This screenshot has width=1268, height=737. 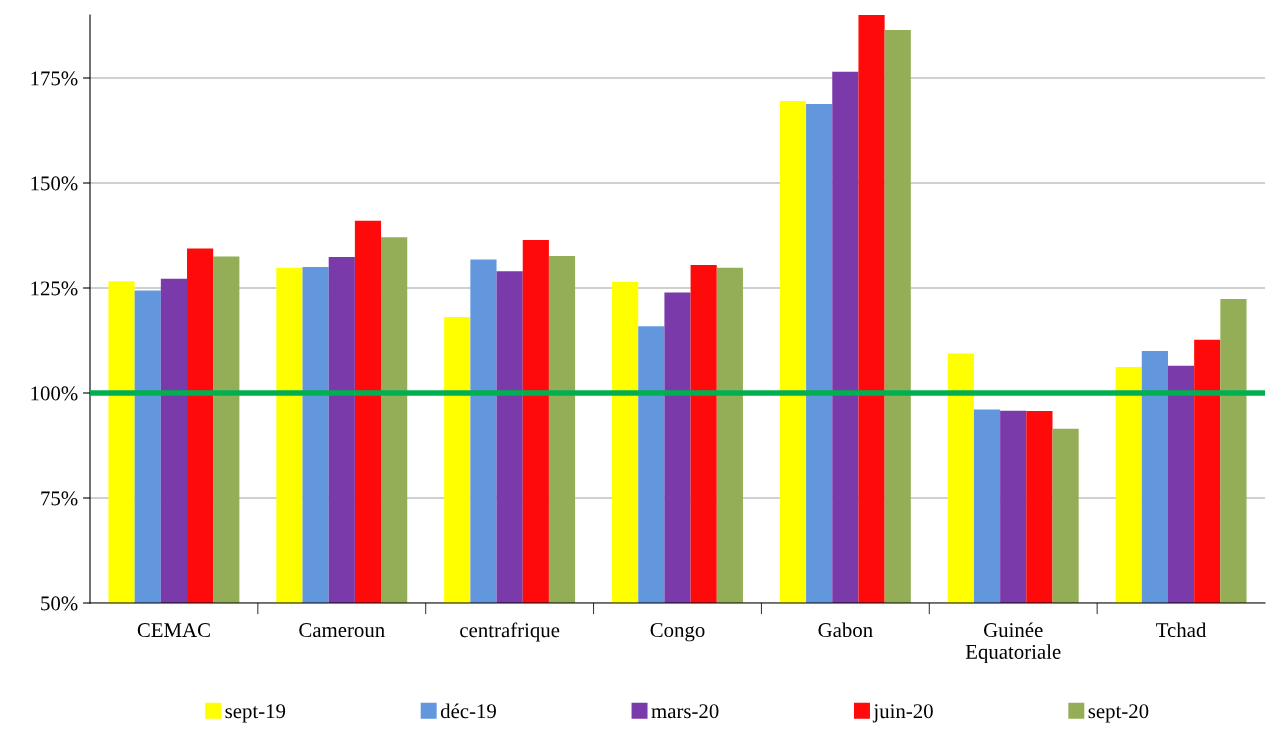 What do you see at coordinates (1118, 713) in the screenshot?
I see `legend-label: sept-20` at bounding box center [1118, 713].